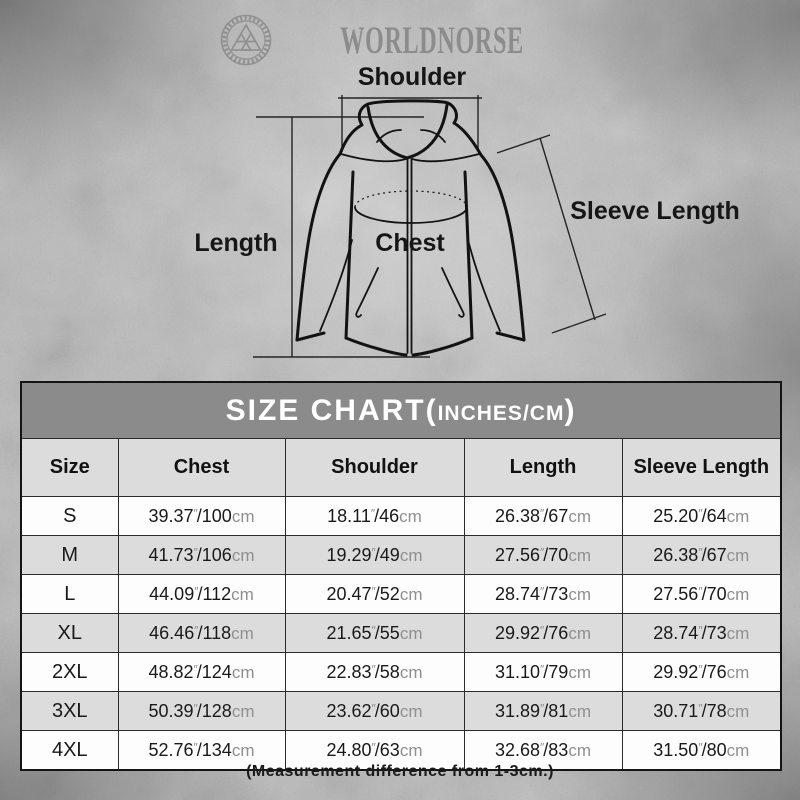  What do you see at coordinates (246, 40) in the screenshot?
I see `valknut-logo-icon` at bounding box center [246, 40].